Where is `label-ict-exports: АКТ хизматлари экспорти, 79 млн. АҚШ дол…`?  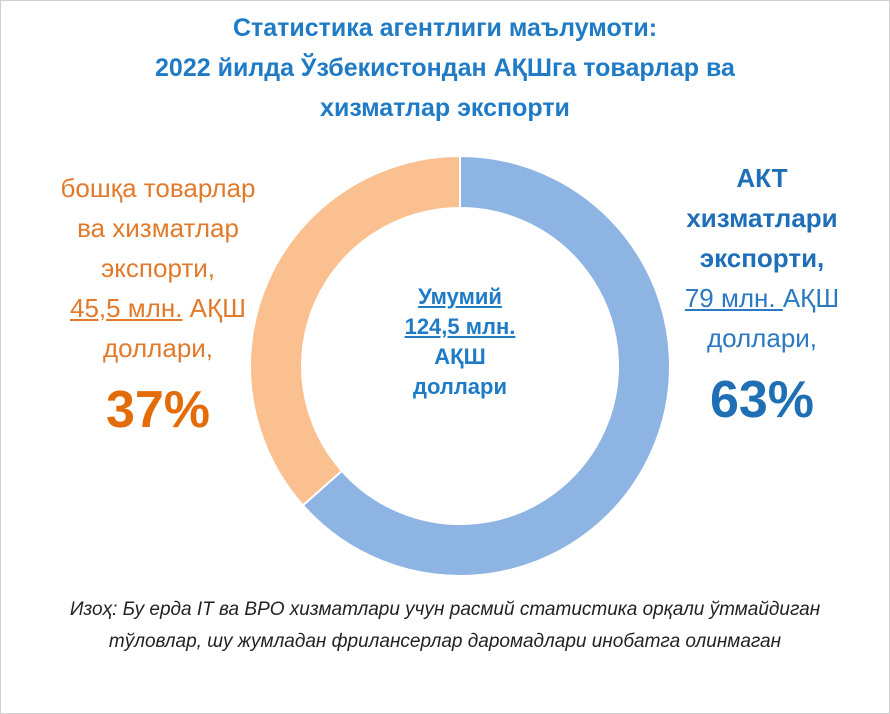 label-ict-exports: АКТ хизматлари экспорти, 79 млн. АҚШ дол… is located at coordinates (762, 296).